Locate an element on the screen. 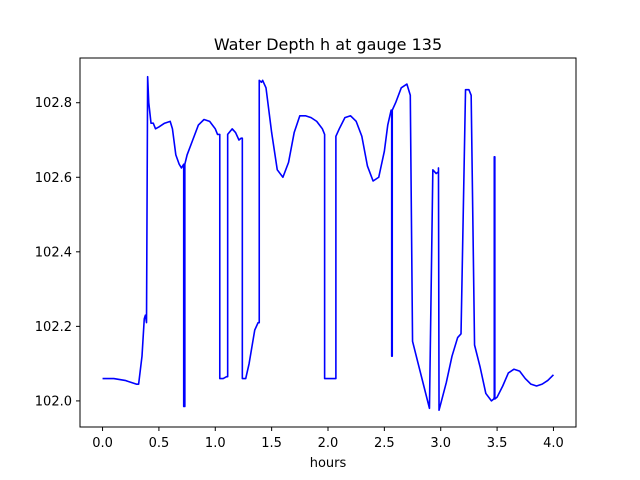 Image resolution: width=640 pixels, height=480 pixels. chart-title: Water Depth h at gauge 135 is located at coordinates (328, 44).